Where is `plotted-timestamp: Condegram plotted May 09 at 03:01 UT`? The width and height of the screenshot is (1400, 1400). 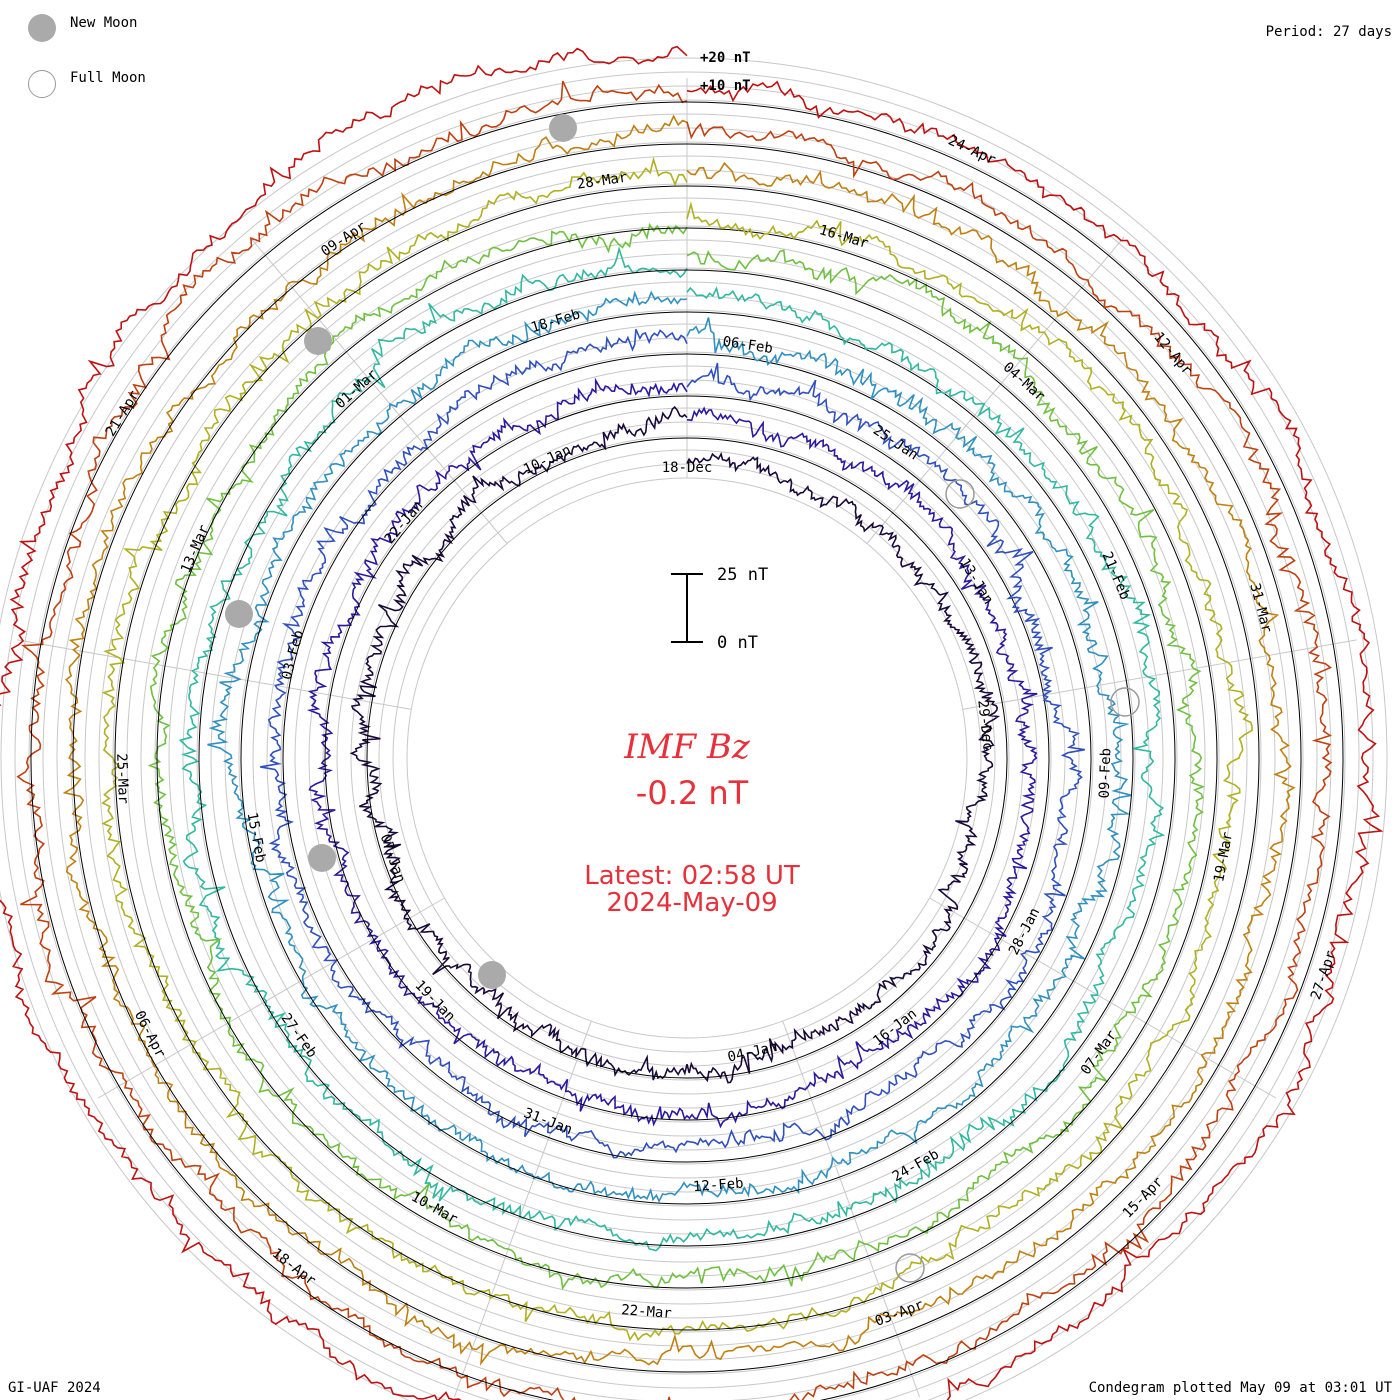
plotted-timestamp: Condegram plotted May 09 at 03:01 UT is located at coordinates (1240, 1388).